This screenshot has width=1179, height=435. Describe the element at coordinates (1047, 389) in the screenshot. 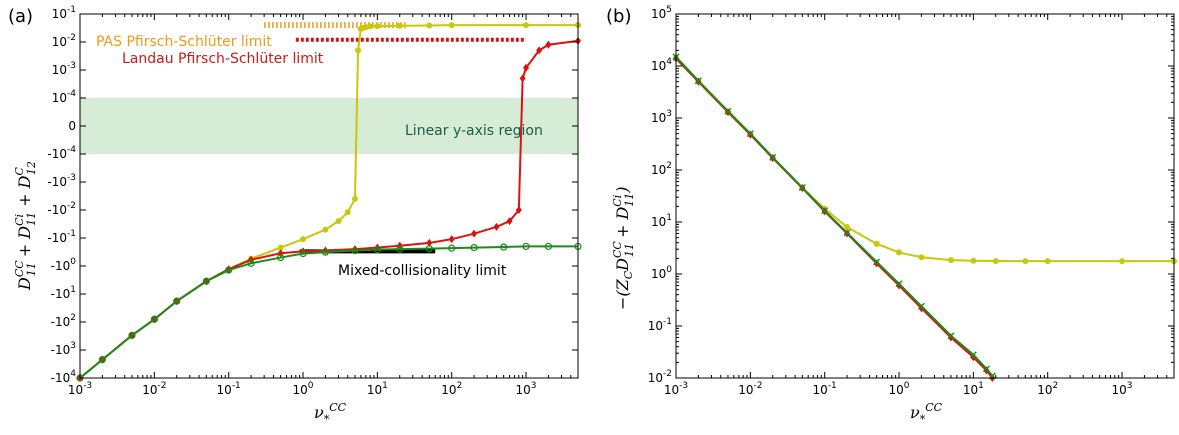

I see `x-tick-label: 10²` at that location.